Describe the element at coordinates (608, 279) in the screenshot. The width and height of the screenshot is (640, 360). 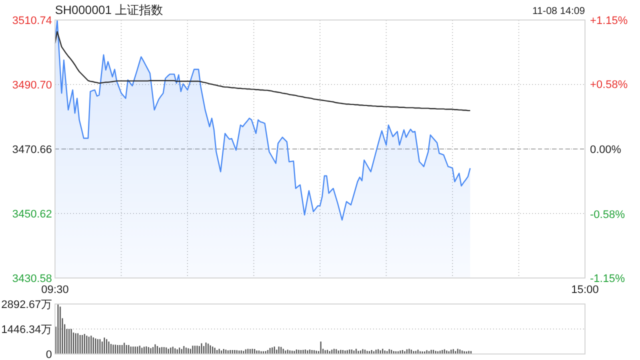
I see `y2-tick-label: -1.15%` at that location.